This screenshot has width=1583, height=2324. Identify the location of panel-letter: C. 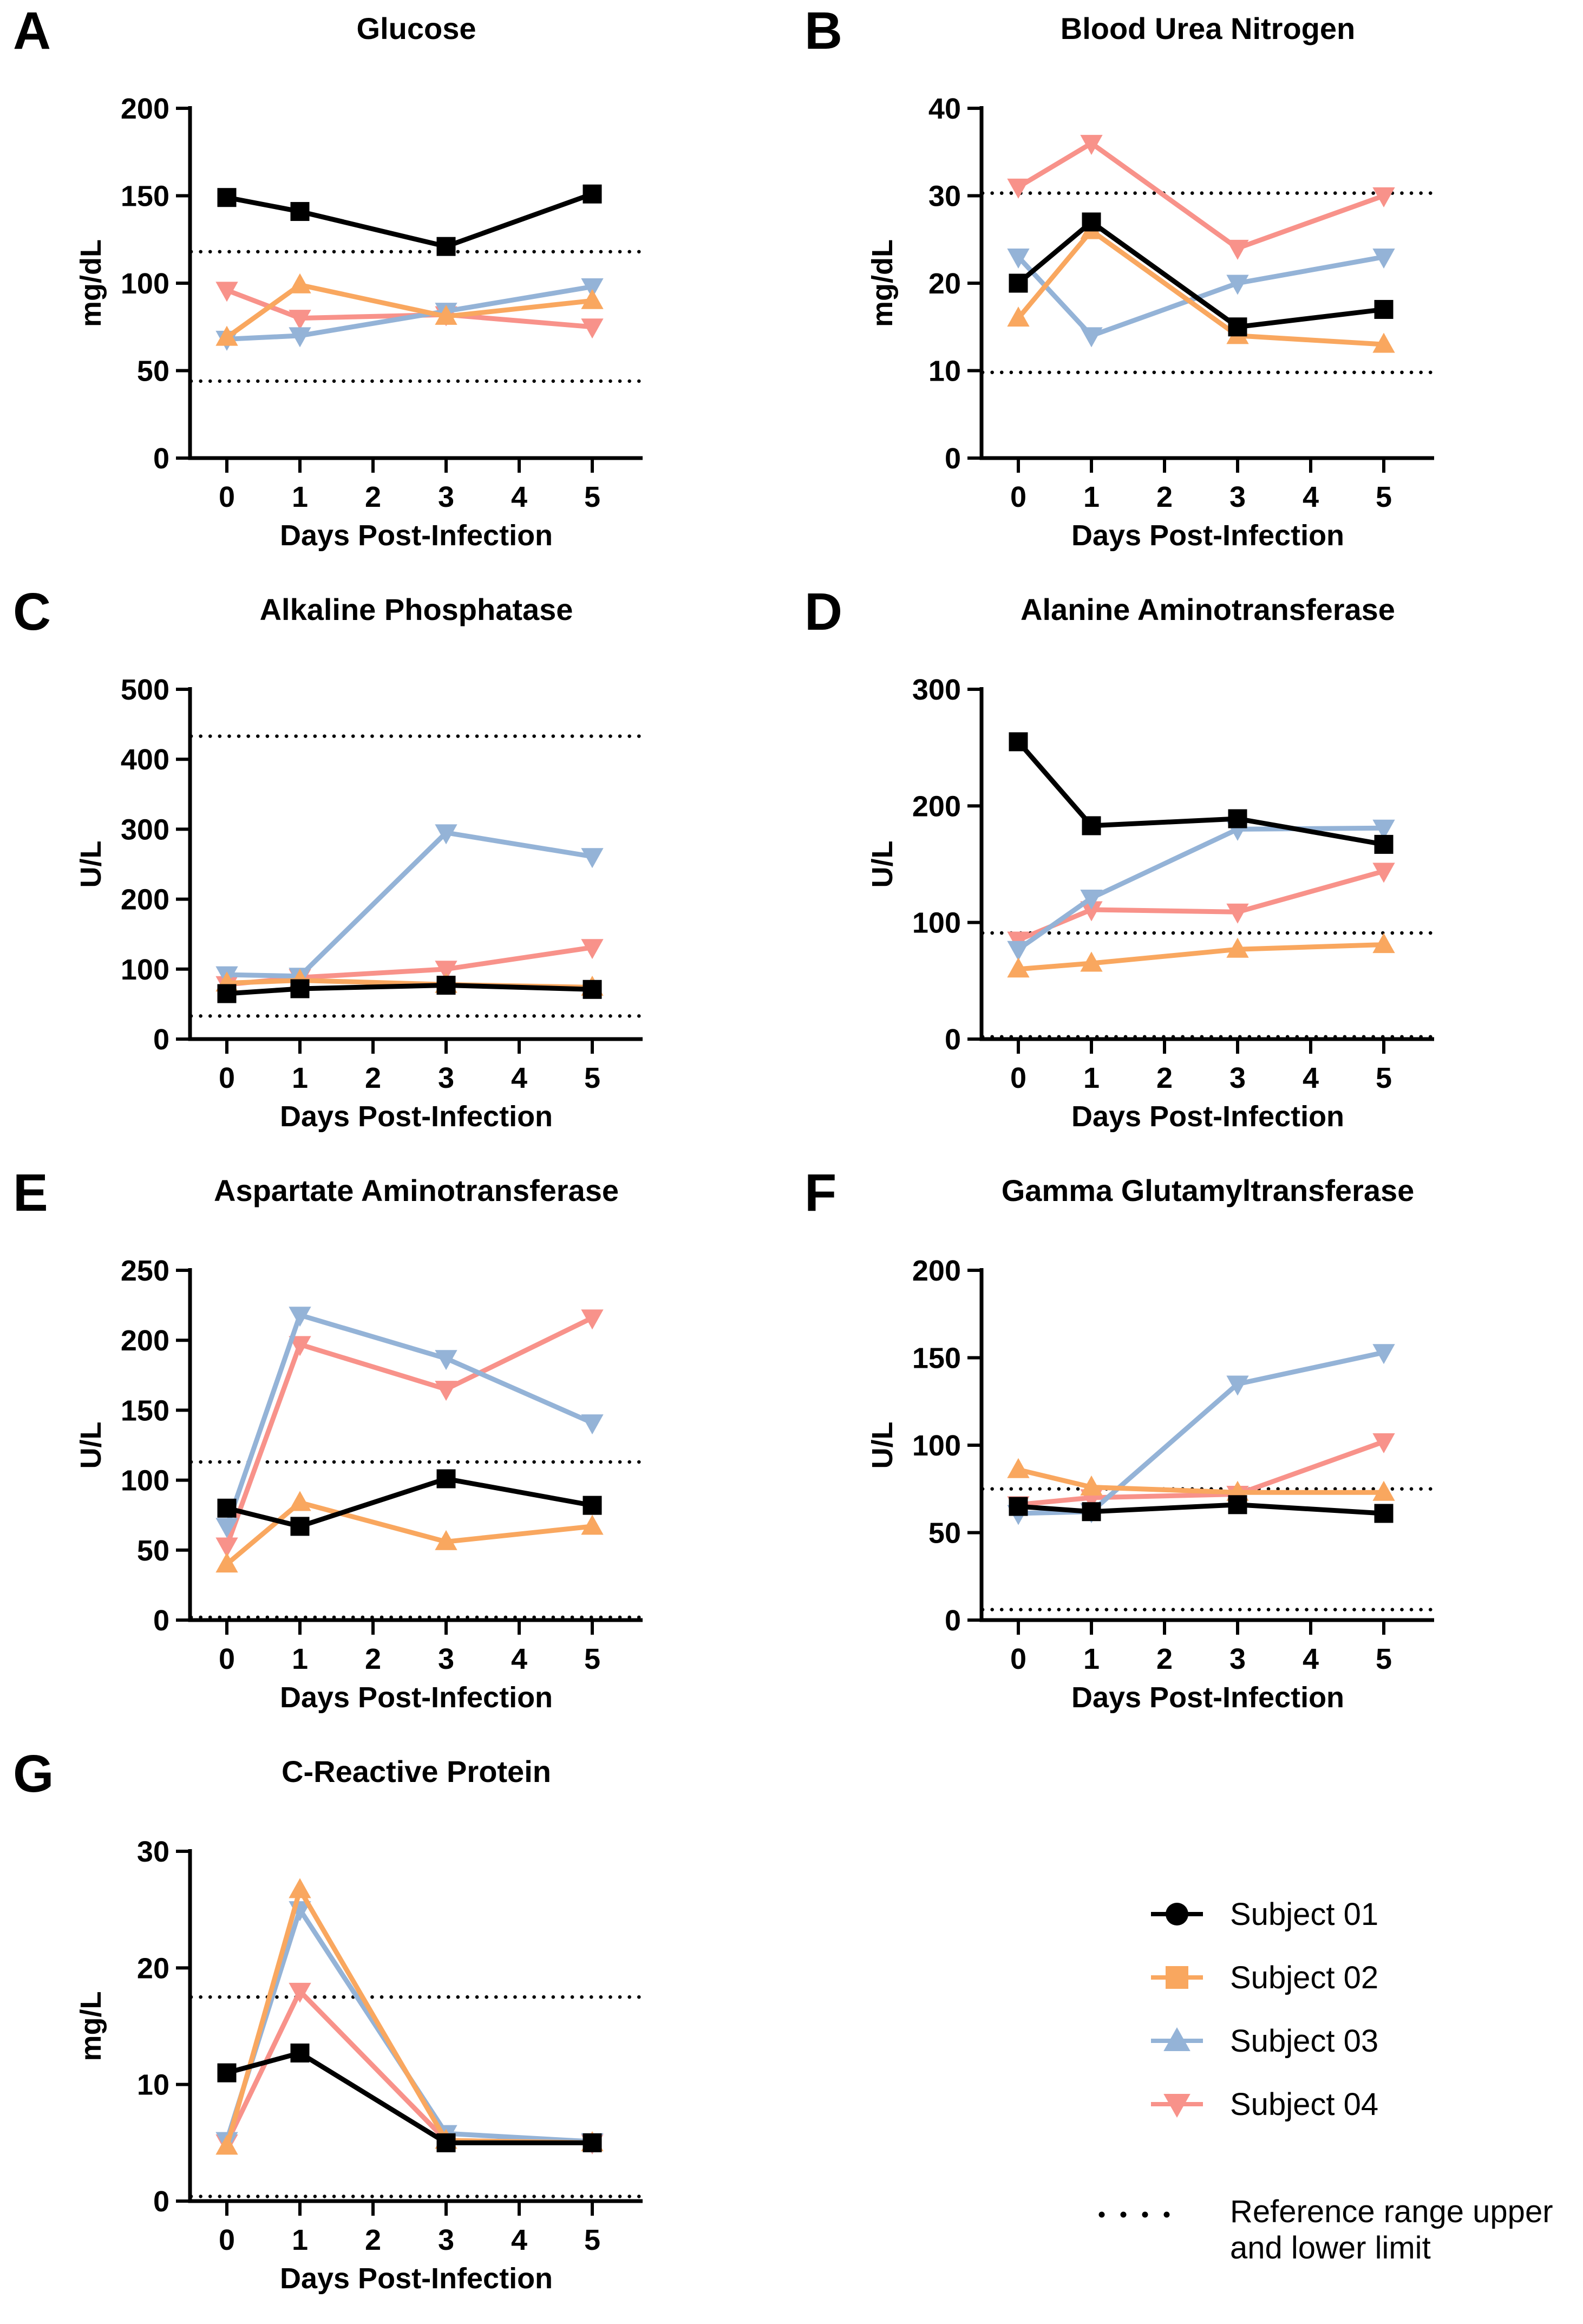
(32, 611).